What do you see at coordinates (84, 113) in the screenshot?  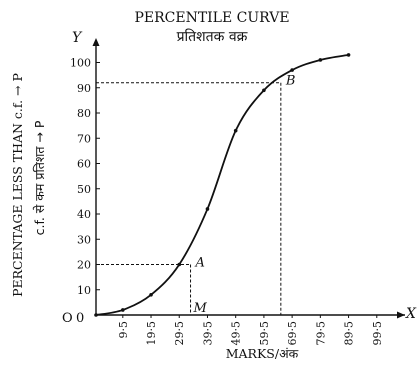 I see `y-tick-label: 80` at bounding box center [84, 113].